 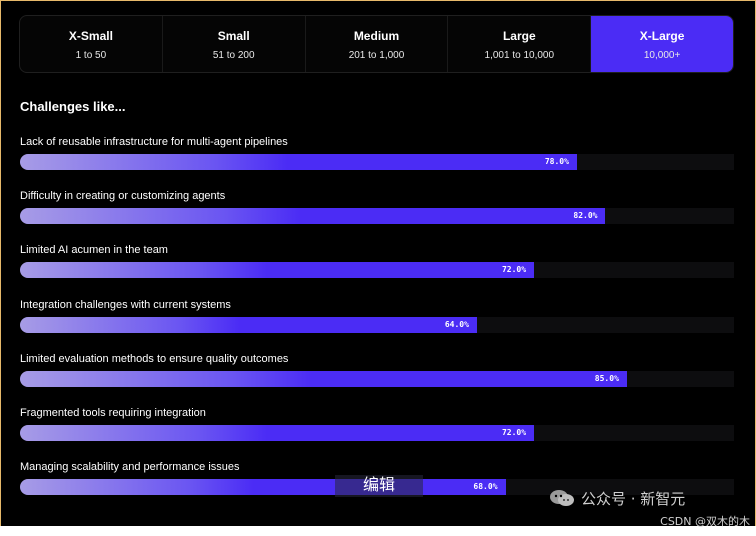 I want to click on tab-small: Small 51 to 200, so click(x=234, y=44).